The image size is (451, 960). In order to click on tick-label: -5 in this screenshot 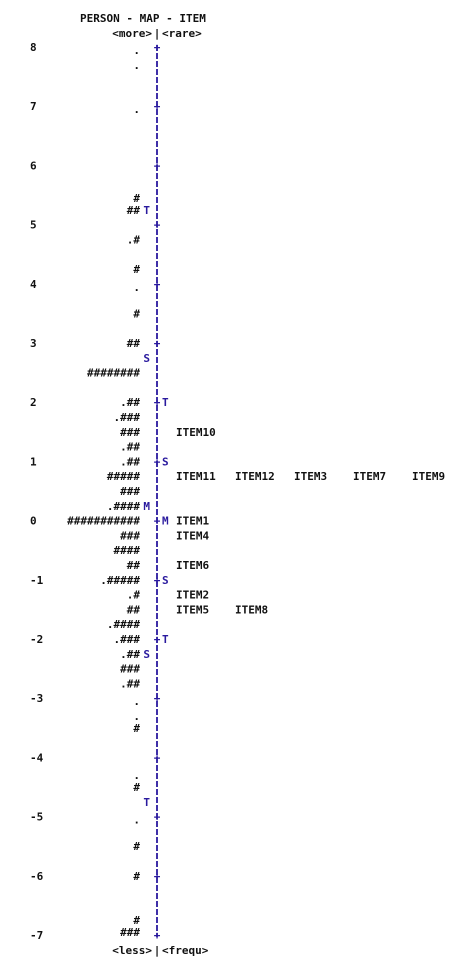, I will do `click(36, 817)`.